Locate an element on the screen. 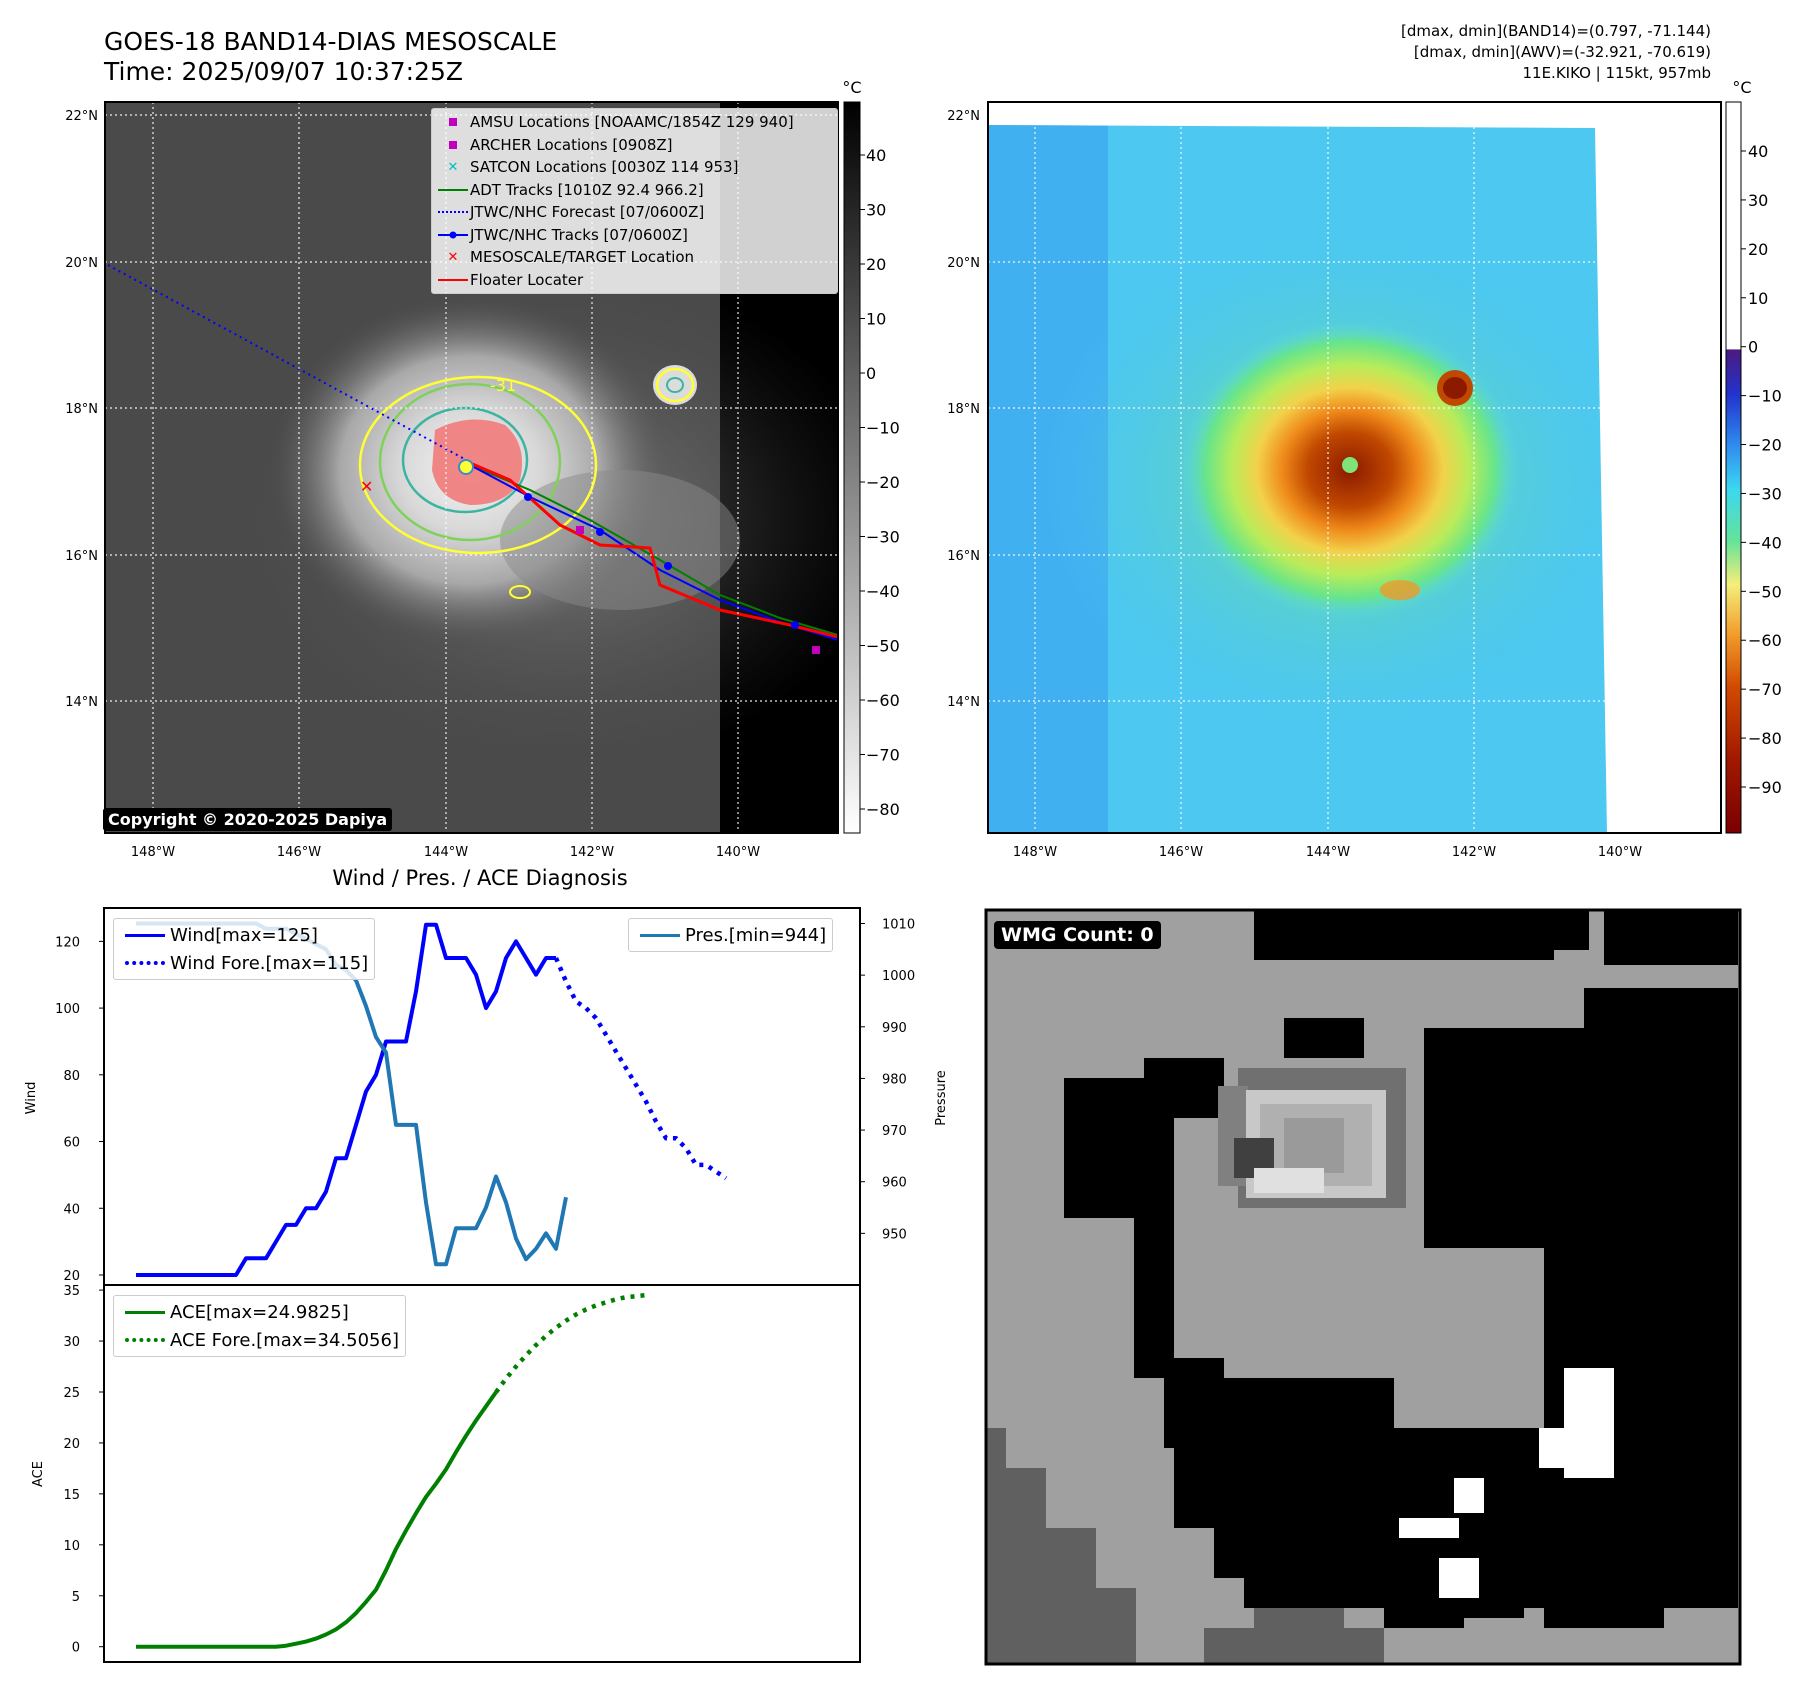 This screenshot has height=1690, width=1797. pressure-tick-label: 1010 is located at coordinates (898, 924).